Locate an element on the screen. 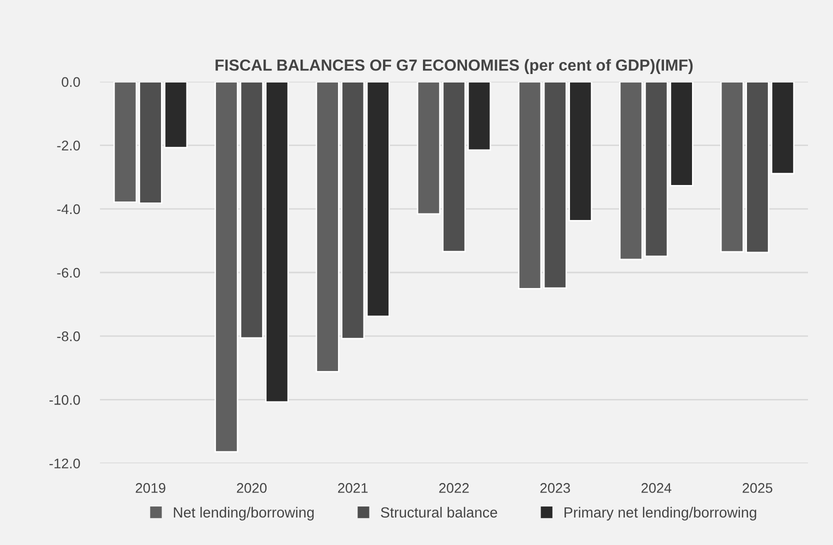 Image resolution: width=833 pixels, height=545 pixels. legend-label: Net lending/borrowing is located at coordinates (244, 513).